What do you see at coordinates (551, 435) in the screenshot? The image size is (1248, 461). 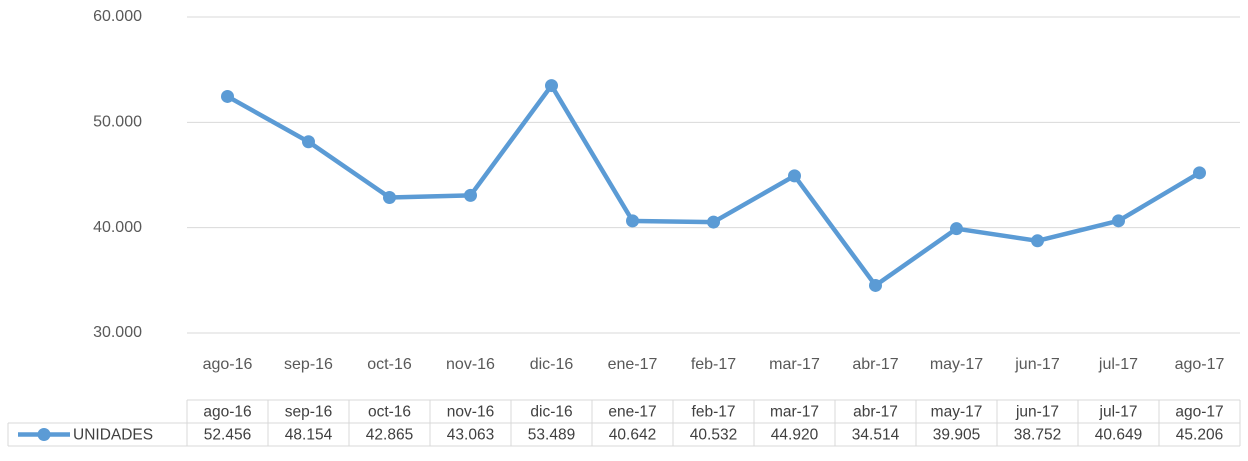 I see `table-value: 53.489` at bounding box center [551, 435].